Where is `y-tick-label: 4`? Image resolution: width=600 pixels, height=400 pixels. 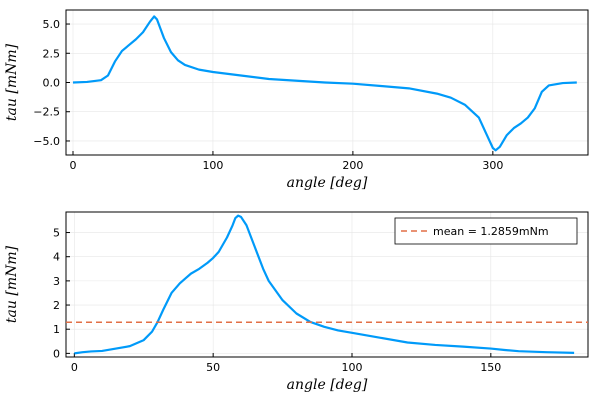 y-tick-label: 4 is located at coordinates (56, 257).